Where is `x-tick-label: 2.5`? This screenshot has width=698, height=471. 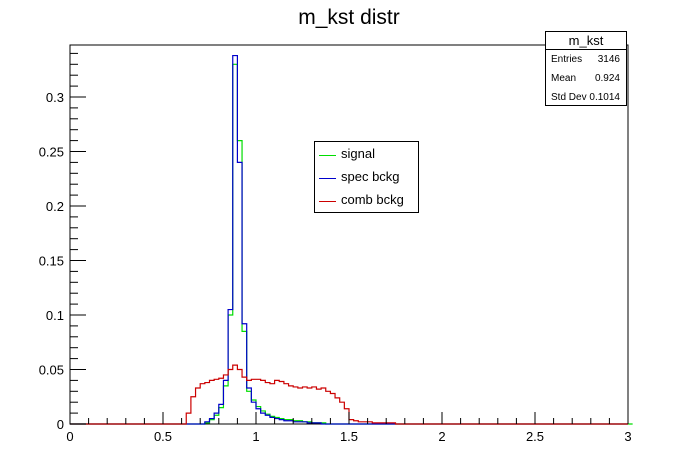 x-tick-label: 2.5 is located at coordinates (535, 436).